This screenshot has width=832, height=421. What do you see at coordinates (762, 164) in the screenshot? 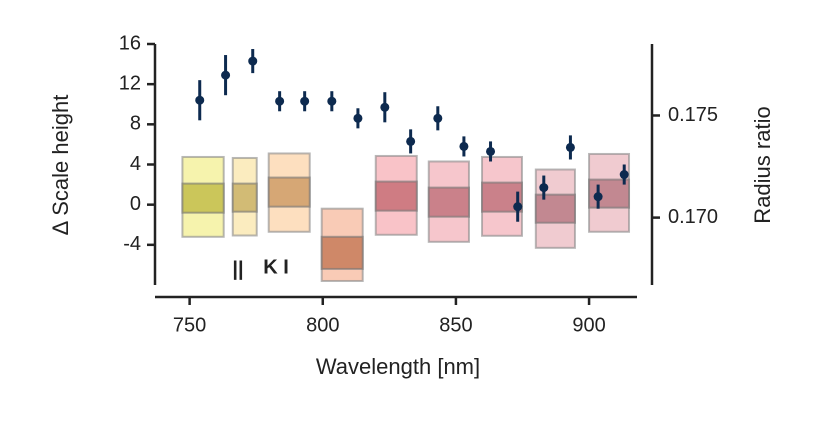
I see `y2-axis-label: Radius ratio` at bounding box center [762, 164].